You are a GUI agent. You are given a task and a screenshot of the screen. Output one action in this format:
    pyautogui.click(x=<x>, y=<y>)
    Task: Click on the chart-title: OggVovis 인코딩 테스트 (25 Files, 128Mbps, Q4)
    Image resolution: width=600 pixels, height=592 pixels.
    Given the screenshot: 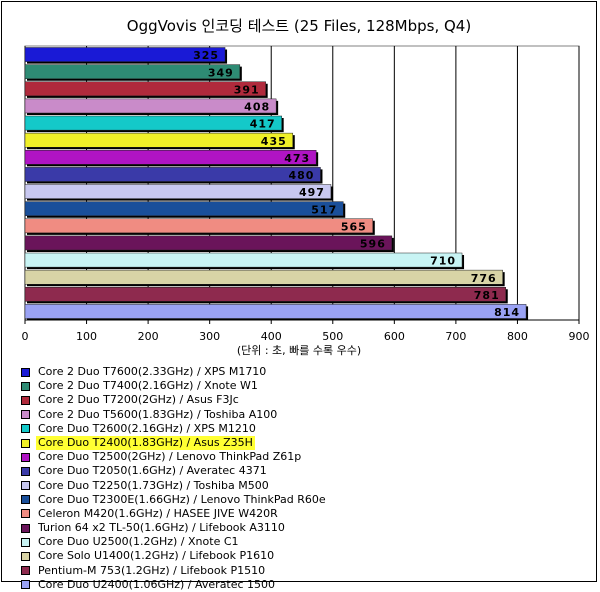 What is the action you would take?
    pyautogui.click(x=299, y=26)
    